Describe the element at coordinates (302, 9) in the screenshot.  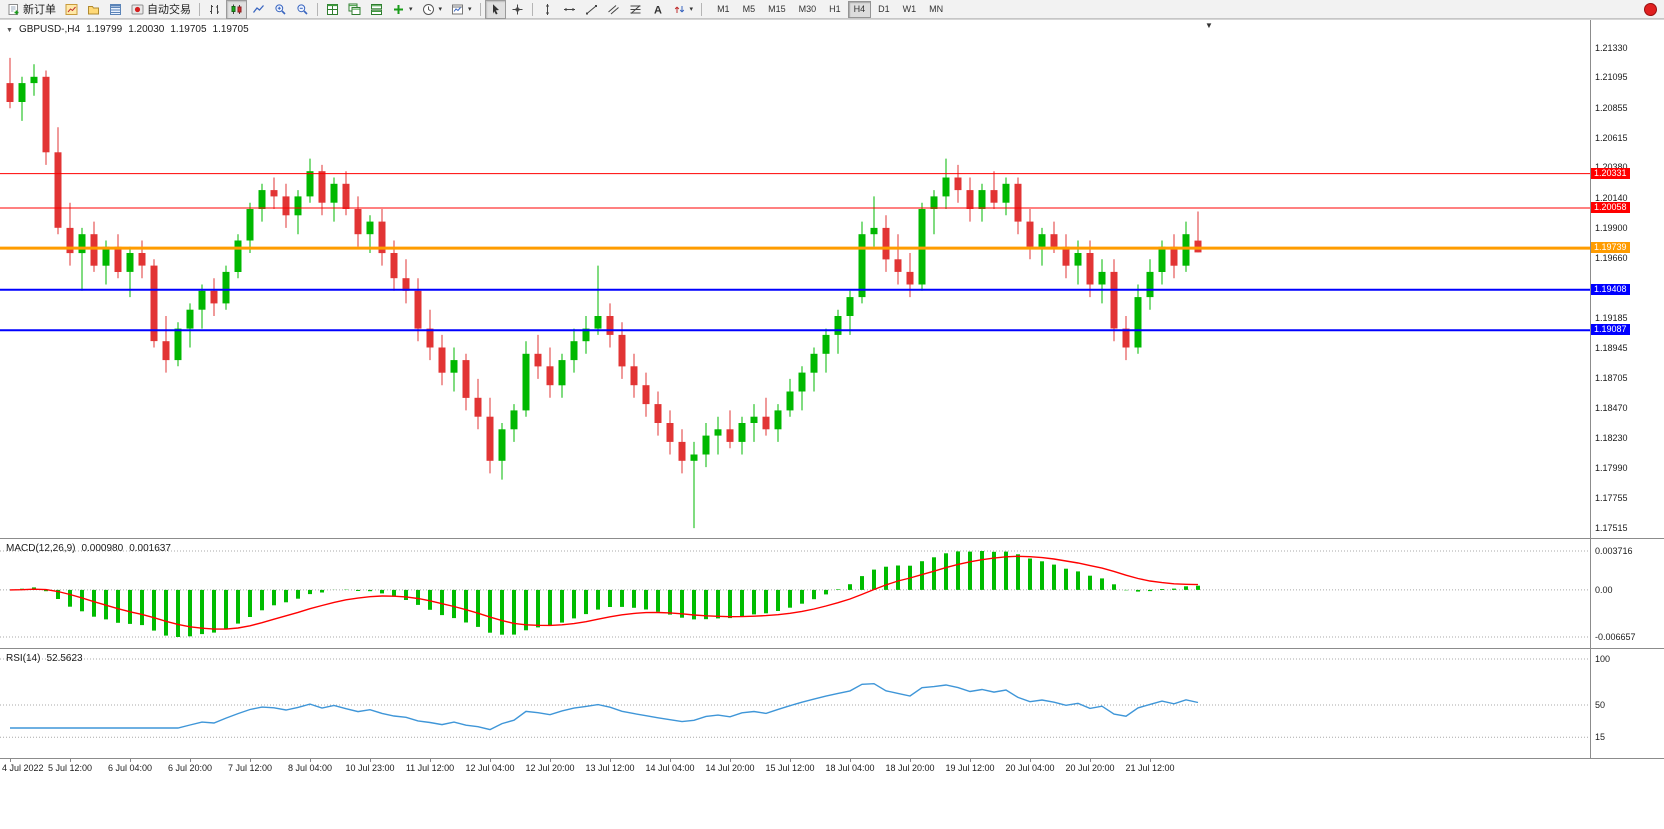
I see `zoom-out-button` at that location.